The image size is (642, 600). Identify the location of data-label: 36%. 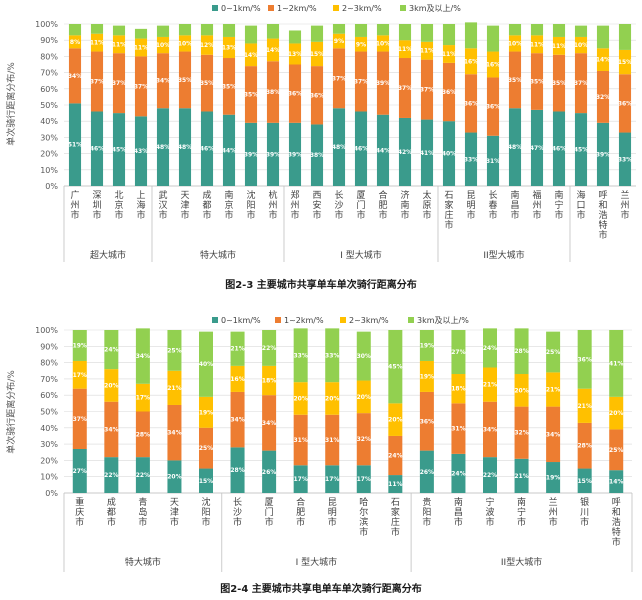
(427, 421).